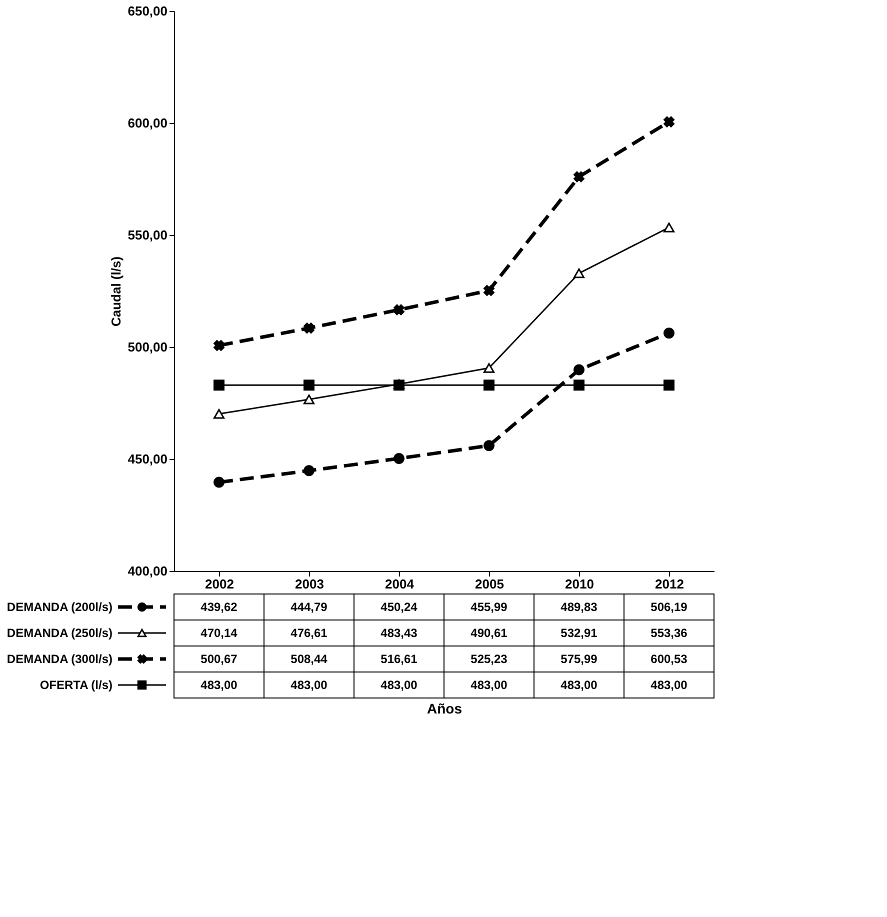  Describe the element at coordinates (399, 607) in the screenshot. I see `data-label: 450,24` at that location.